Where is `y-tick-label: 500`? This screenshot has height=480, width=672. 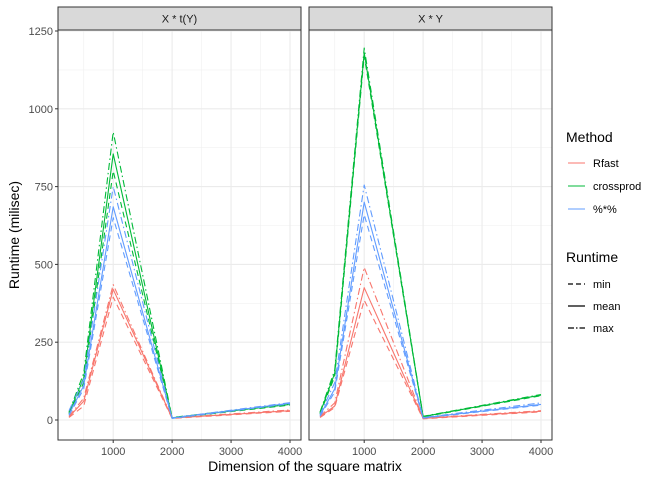 y-tick-label: 500 is located at coordinates (44, 265).